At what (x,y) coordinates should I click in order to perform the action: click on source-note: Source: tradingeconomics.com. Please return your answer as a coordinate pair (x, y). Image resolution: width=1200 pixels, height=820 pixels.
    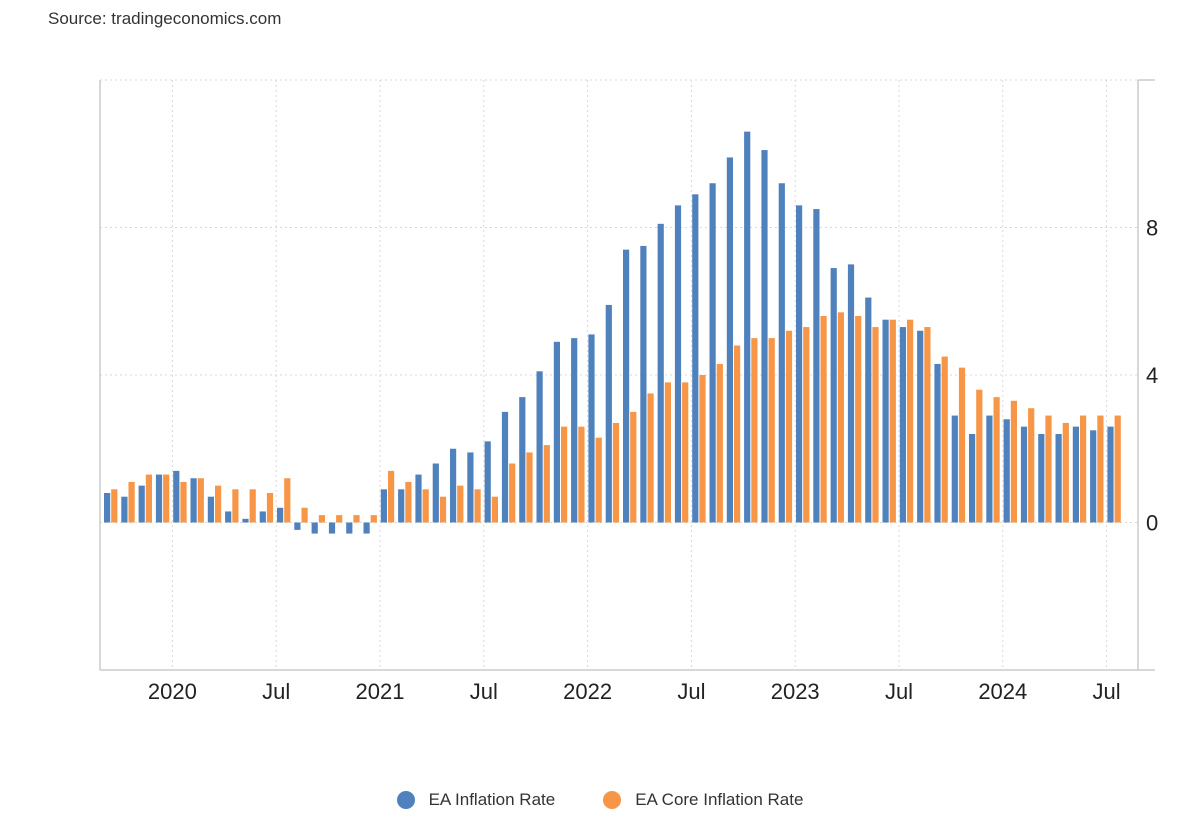
    Looking at the image, I should click on (165, 18).